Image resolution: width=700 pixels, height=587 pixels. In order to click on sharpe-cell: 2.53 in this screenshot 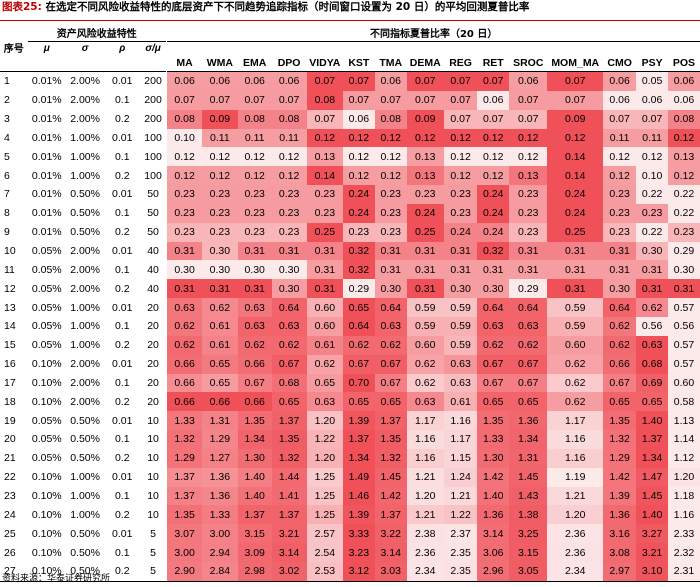, I will do `click(325, 571)`.